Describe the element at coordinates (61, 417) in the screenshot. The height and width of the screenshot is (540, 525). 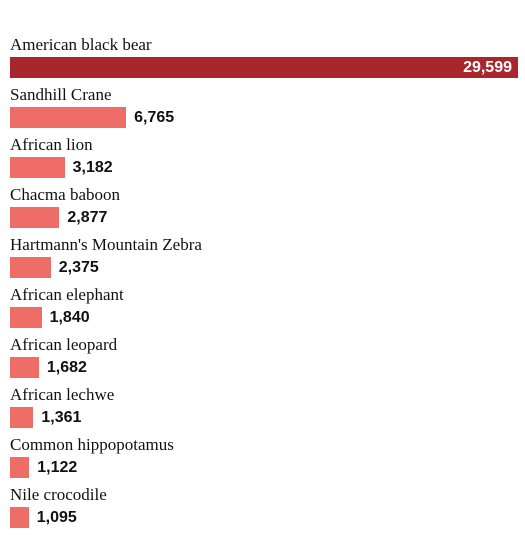
I see `value-label: 1,361` at that location.